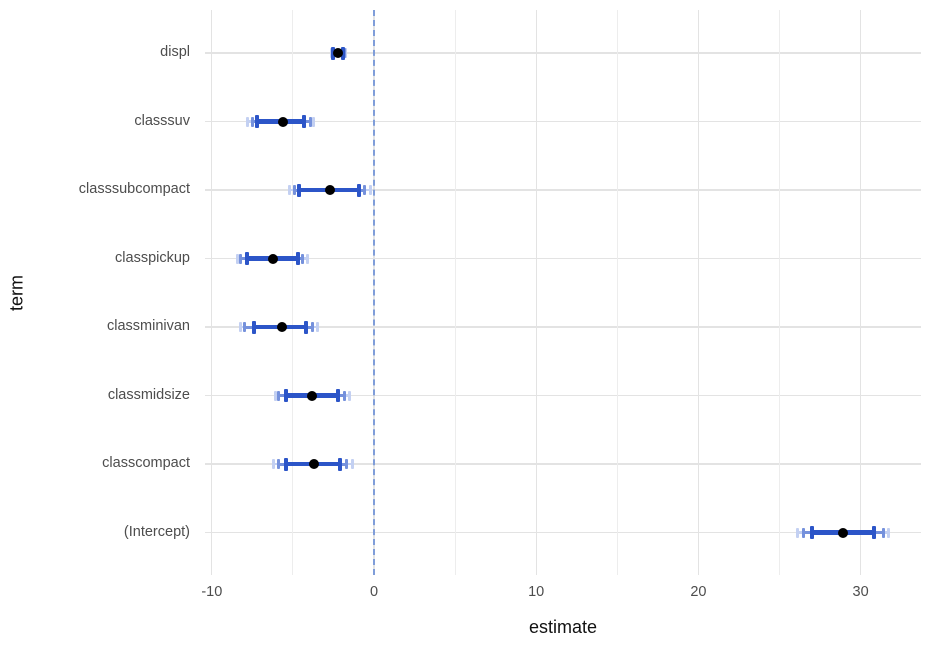 The height and width of the screenshot is (648, 936). Describe the element at coordinates (860, 592) in the screenshot. I see `x-tick-label: 30` at that location.